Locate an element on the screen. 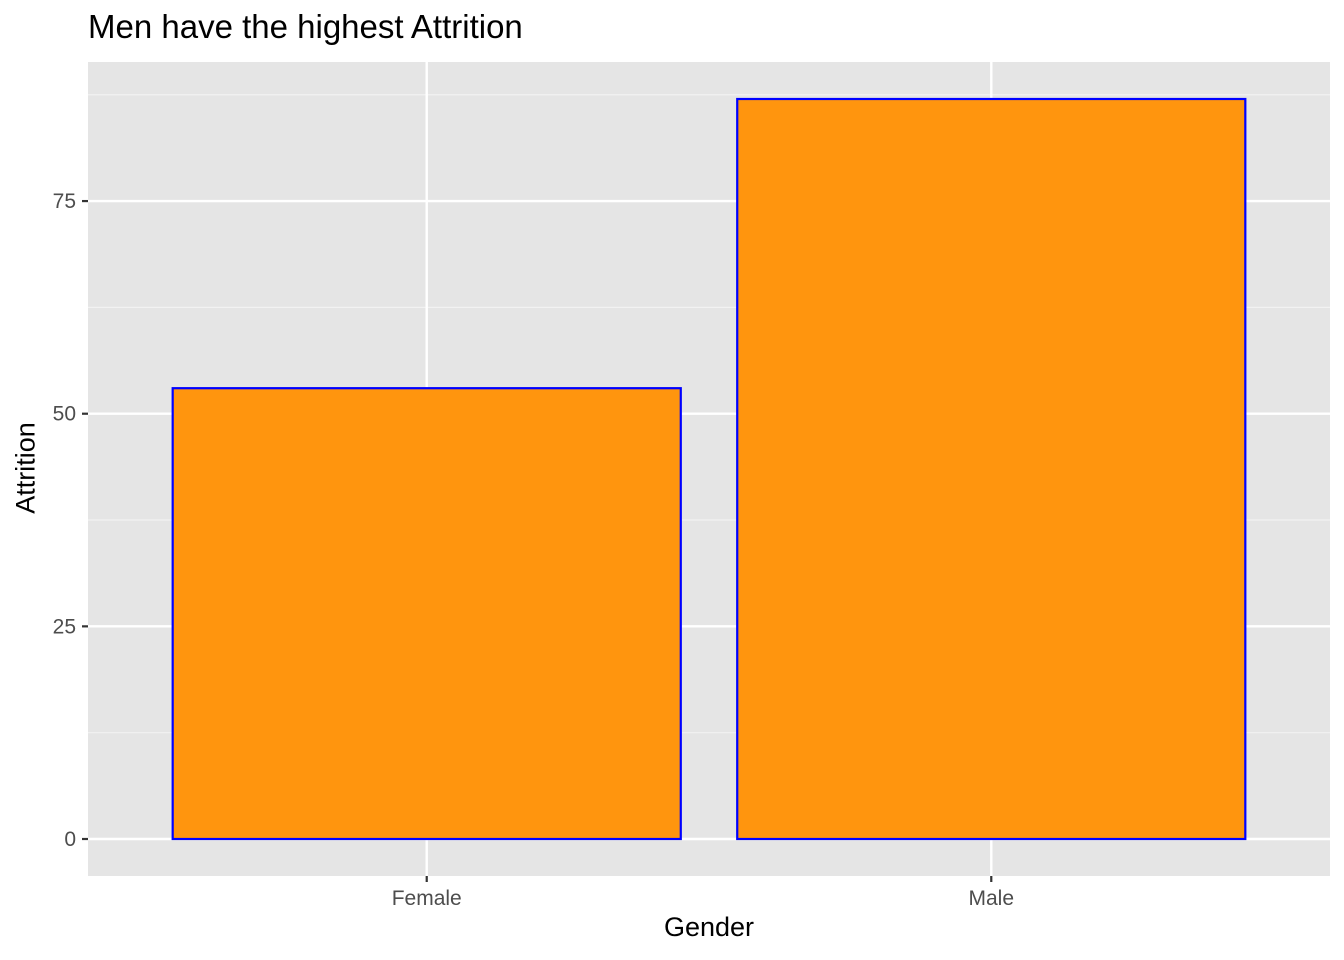 The width and height of the screenshot is (1344, 960). x-tick-label: Female is located at coordinates (427, 898).